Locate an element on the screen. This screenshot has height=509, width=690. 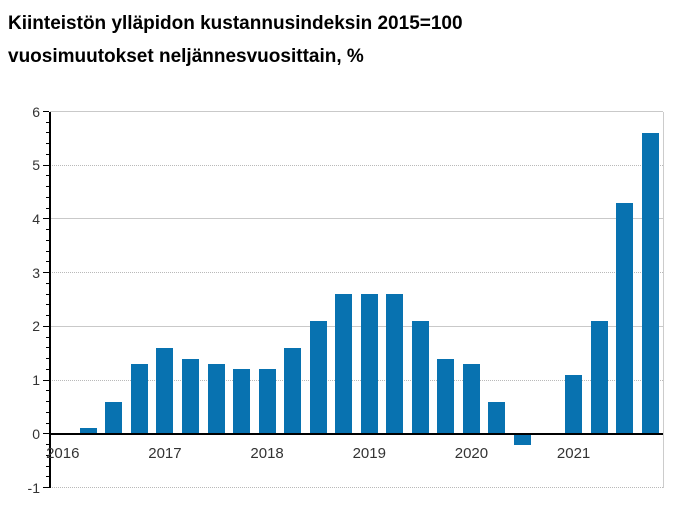
y-tick-label: 1 is located at coordinates (36, 380).